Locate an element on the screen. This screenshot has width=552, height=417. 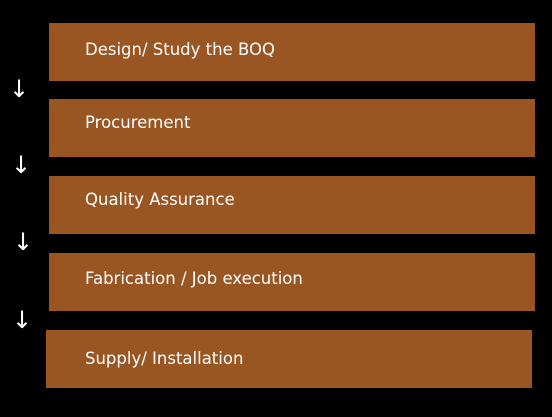
step-fabrication: Fabrication / Job execution is located at coordinates (292, 282).